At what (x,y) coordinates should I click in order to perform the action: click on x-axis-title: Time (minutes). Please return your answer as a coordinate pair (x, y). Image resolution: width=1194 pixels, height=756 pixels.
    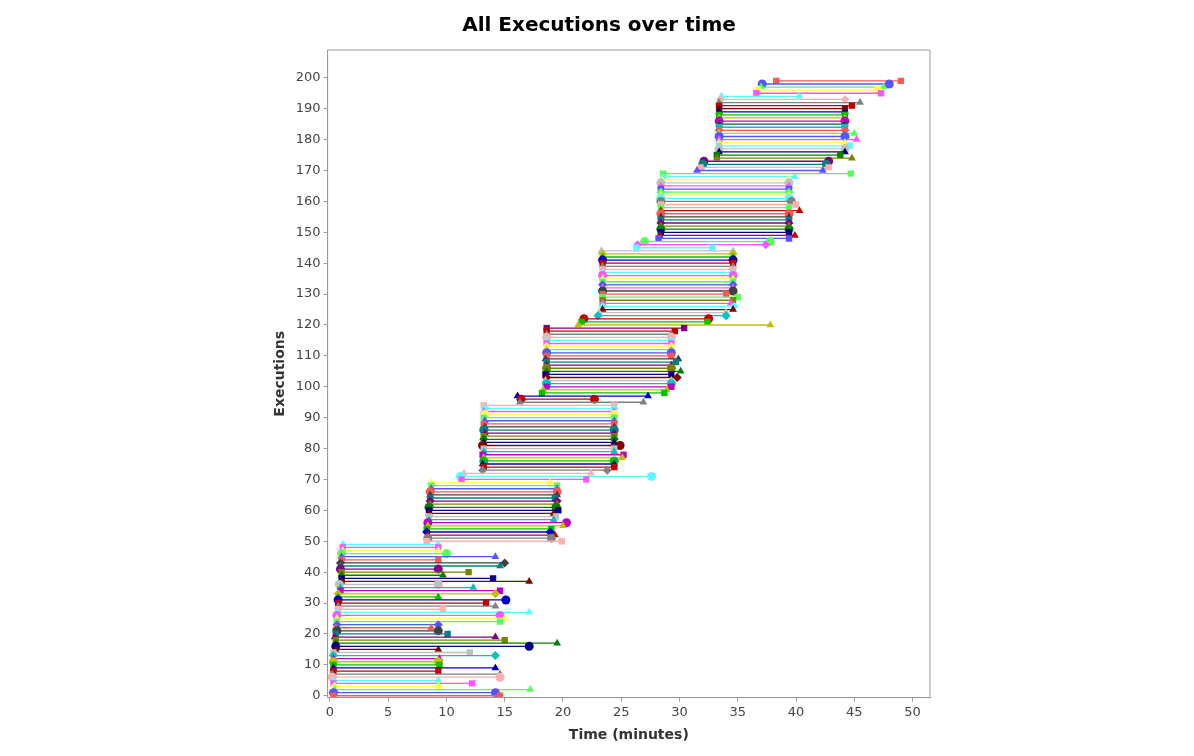
    Looking at the image, I should click on (628, 734).